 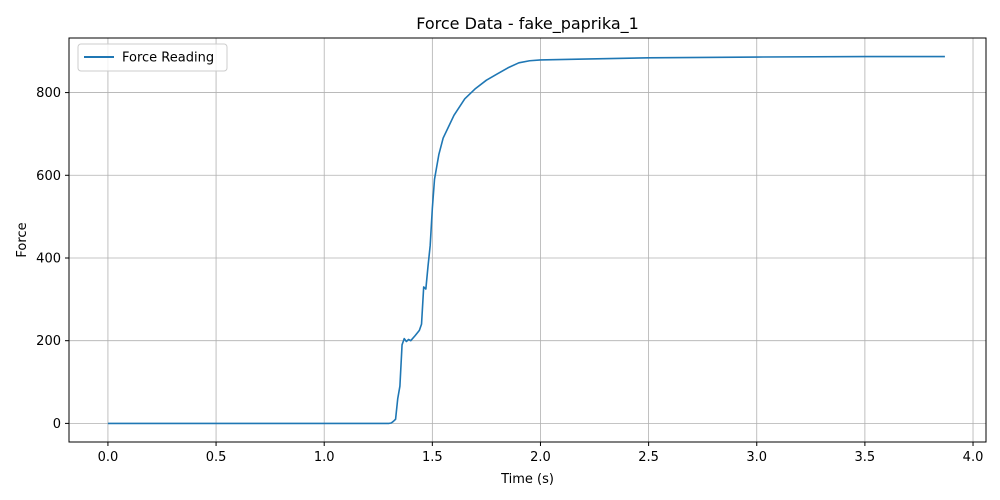 What do you see at coordinates (527, 479) in the screenshot?
I see `x-axis-label: Time (s)` at bounding box center [527, 479].